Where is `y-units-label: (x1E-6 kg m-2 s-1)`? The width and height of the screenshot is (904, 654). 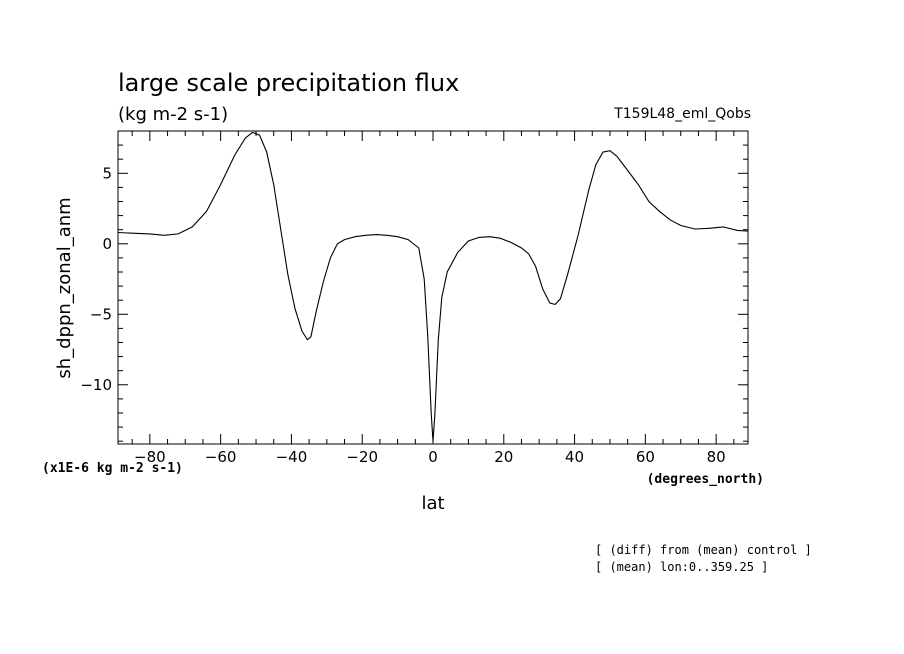
y-units-label: (x1E-6 kg m-2 s-1) is located at coordinates (112, 468).